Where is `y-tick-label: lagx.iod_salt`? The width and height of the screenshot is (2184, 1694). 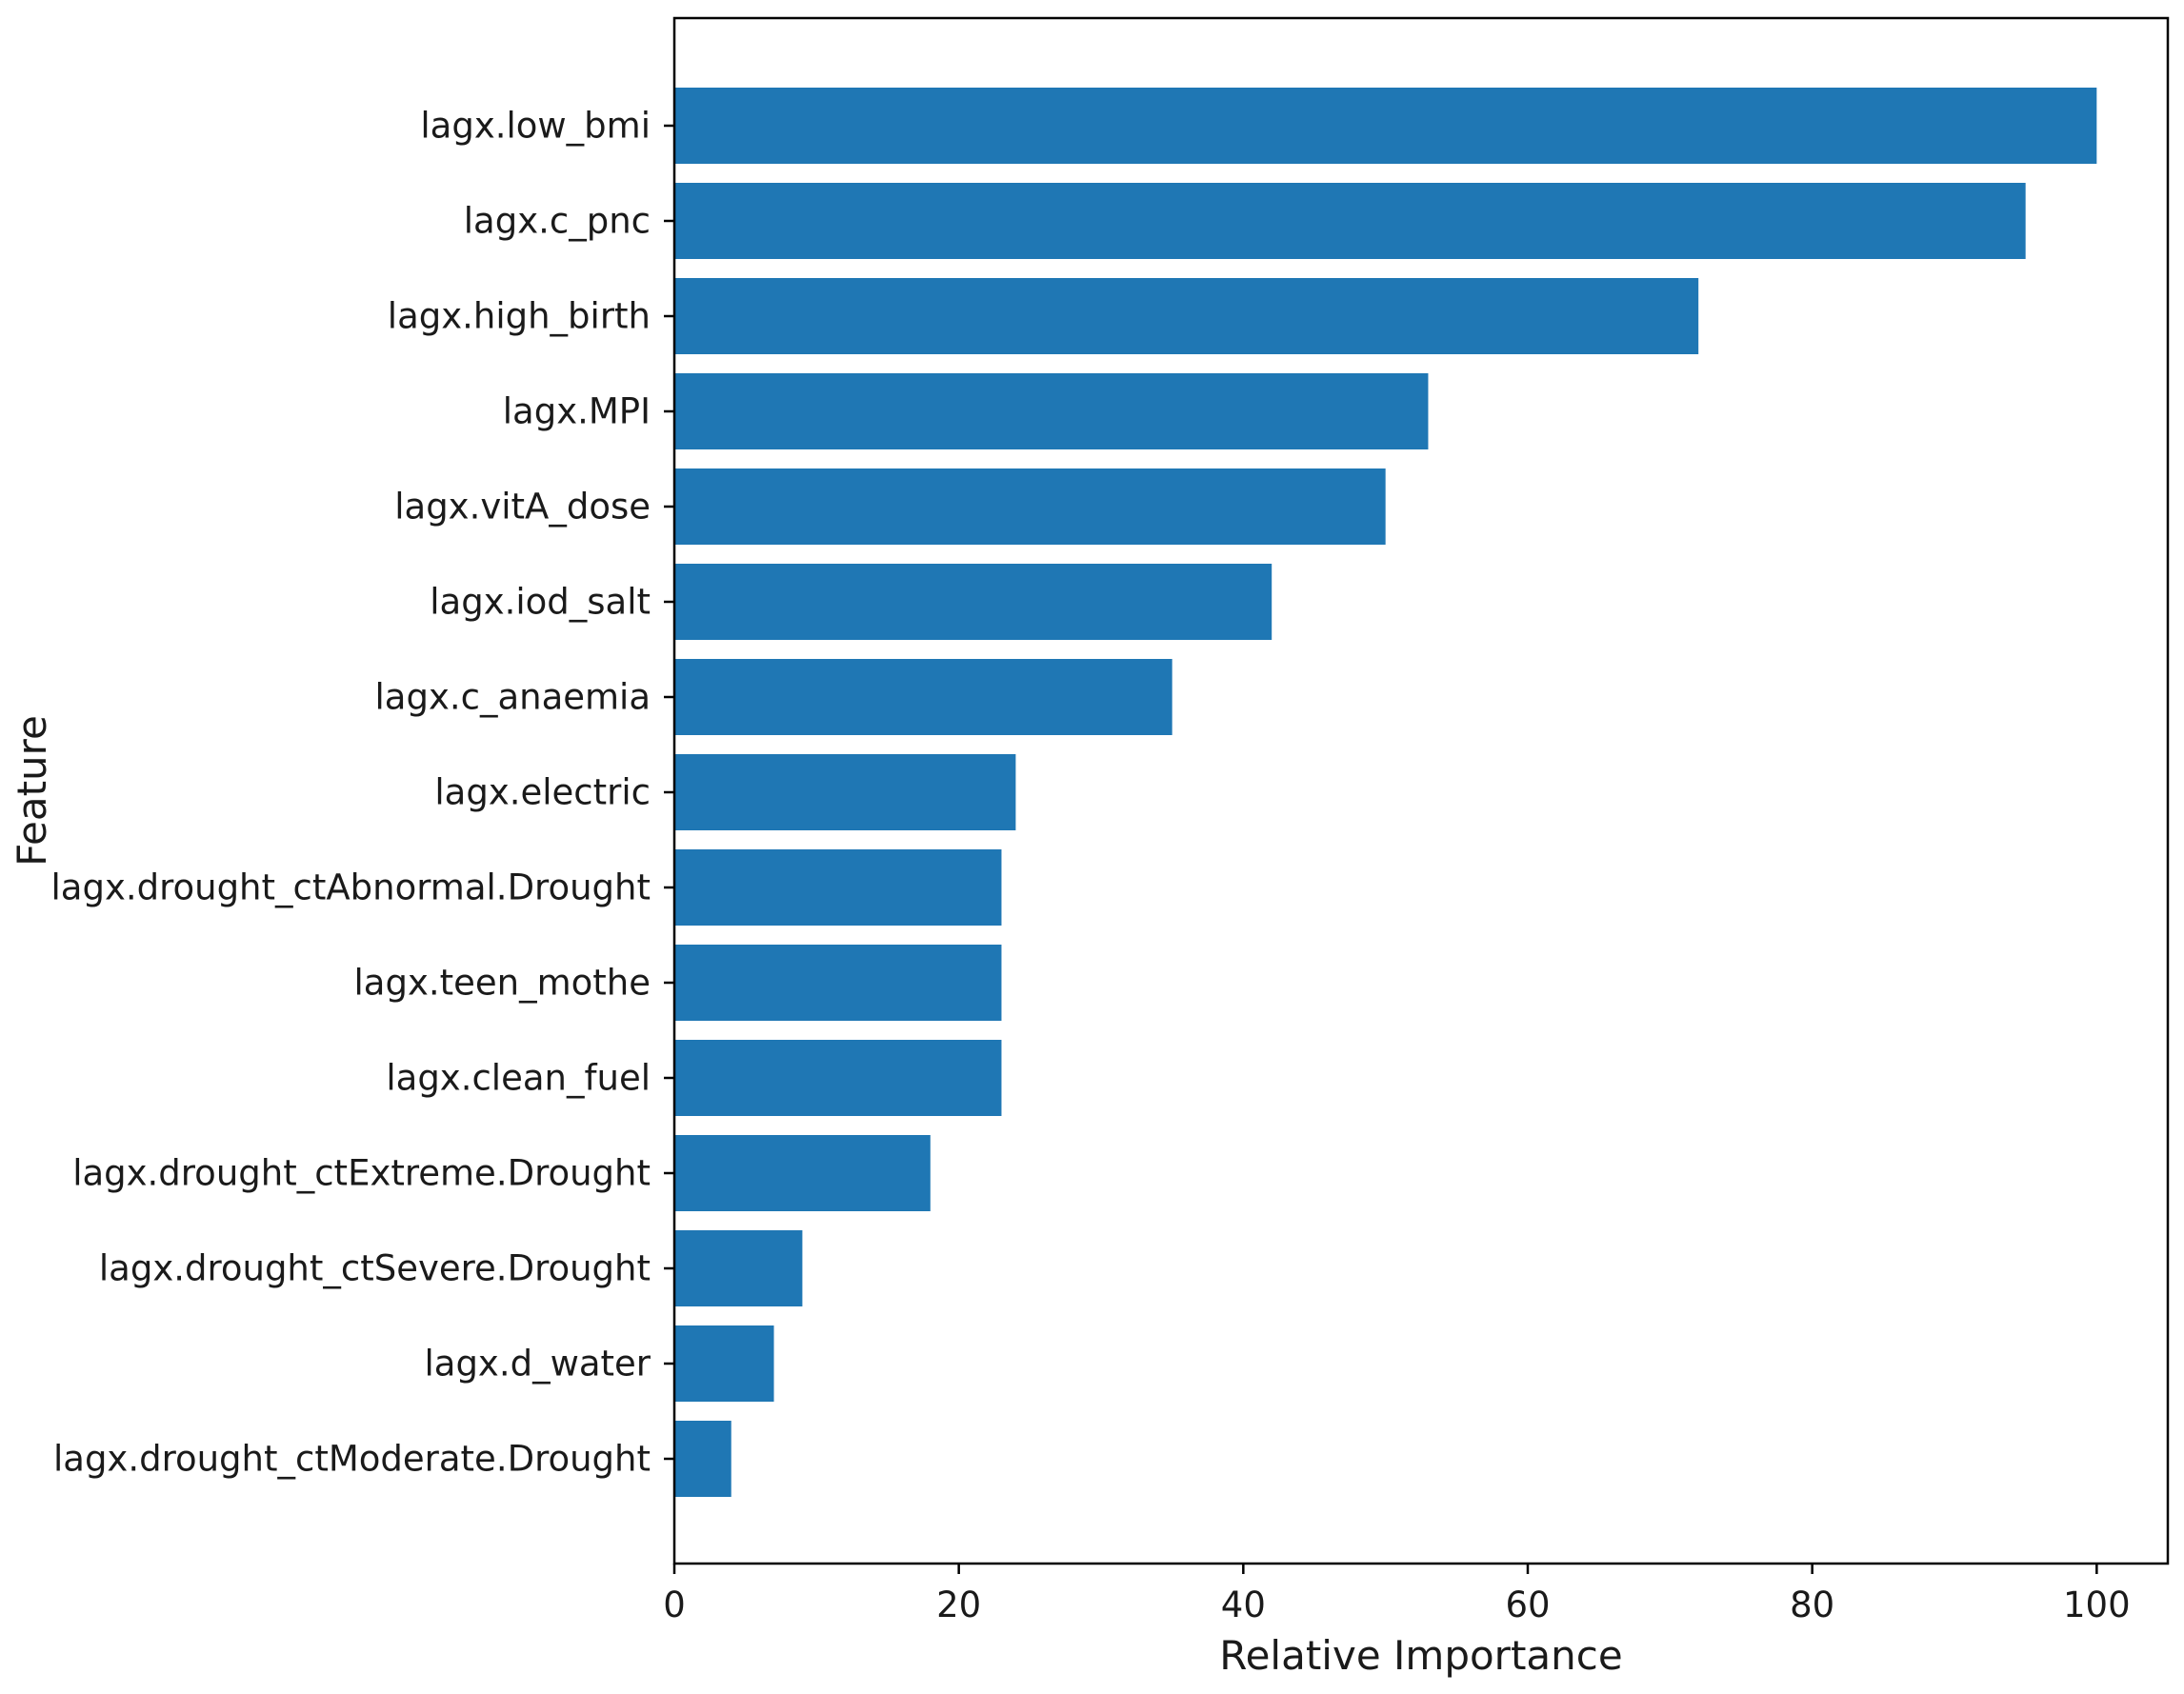 y-tick-label: lagx.iod_salt is located at coordinates (540, 602).